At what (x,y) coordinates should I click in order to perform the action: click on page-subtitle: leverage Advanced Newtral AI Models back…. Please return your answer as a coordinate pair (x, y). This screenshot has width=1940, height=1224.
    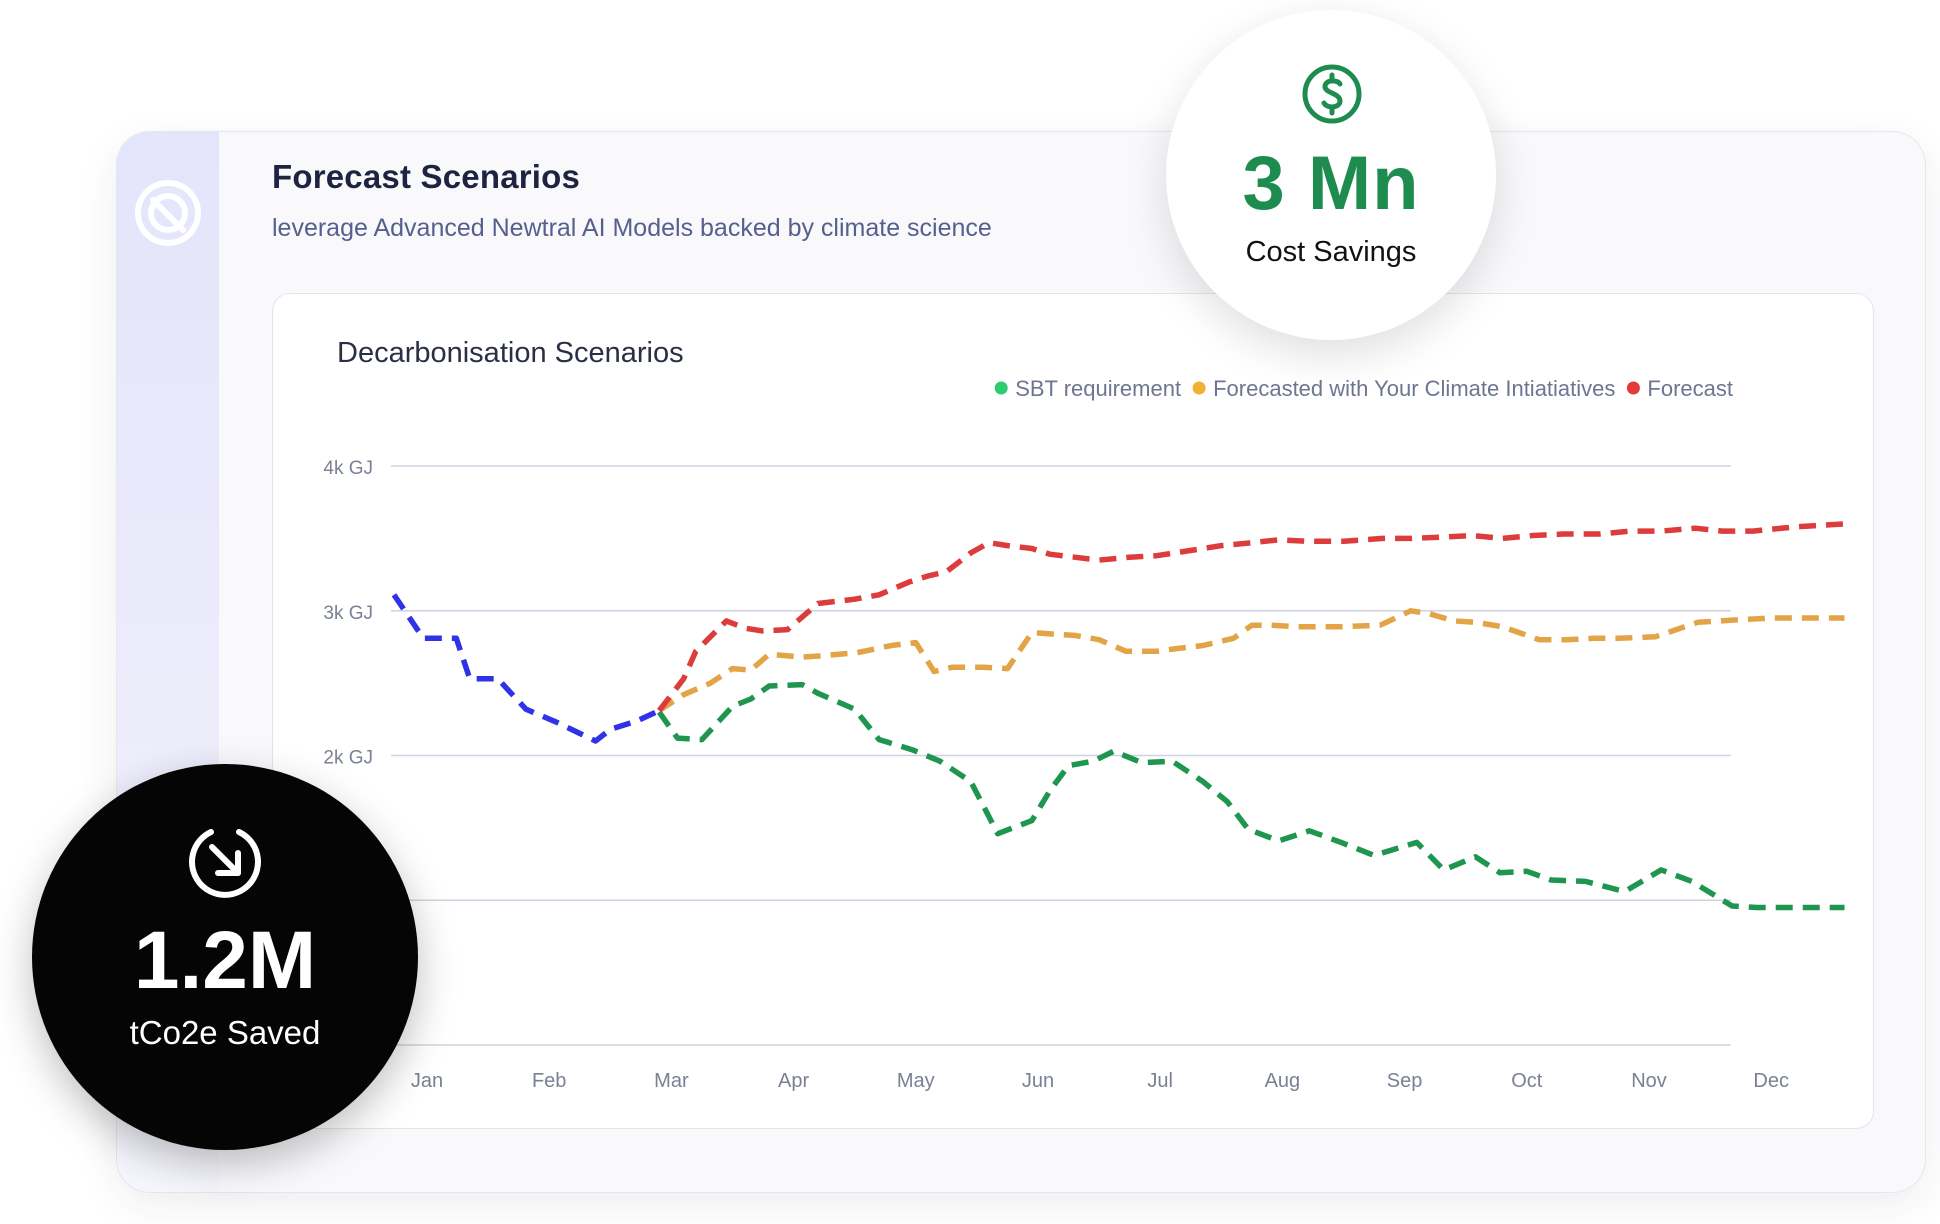
    Looking at the image, I should click on (632, 228).